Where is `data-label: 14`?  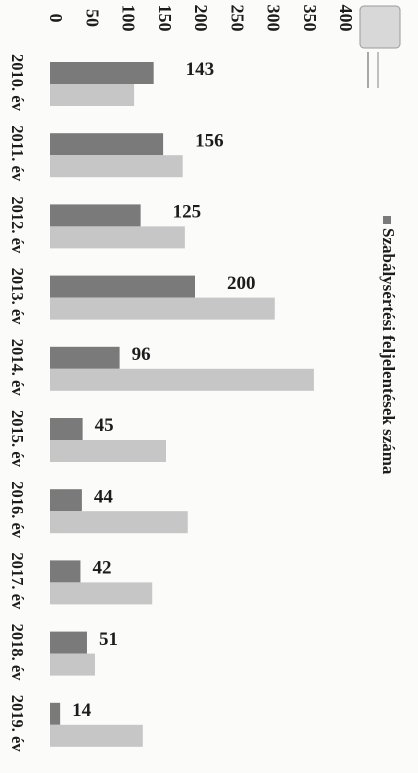 data-label: 14 is located at coordinates (82, 710).